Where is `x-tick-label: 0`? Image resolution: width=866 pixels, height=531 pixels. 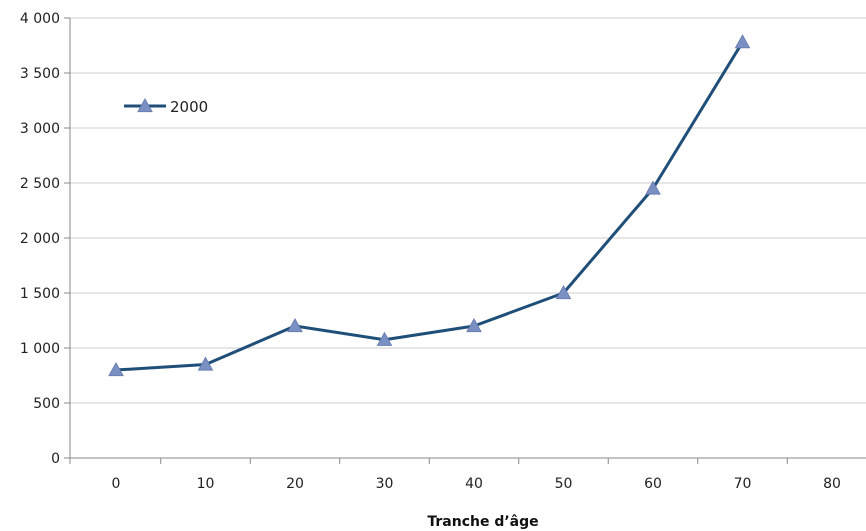 x-tick-label: 0 is located at coordinates (116, 484).